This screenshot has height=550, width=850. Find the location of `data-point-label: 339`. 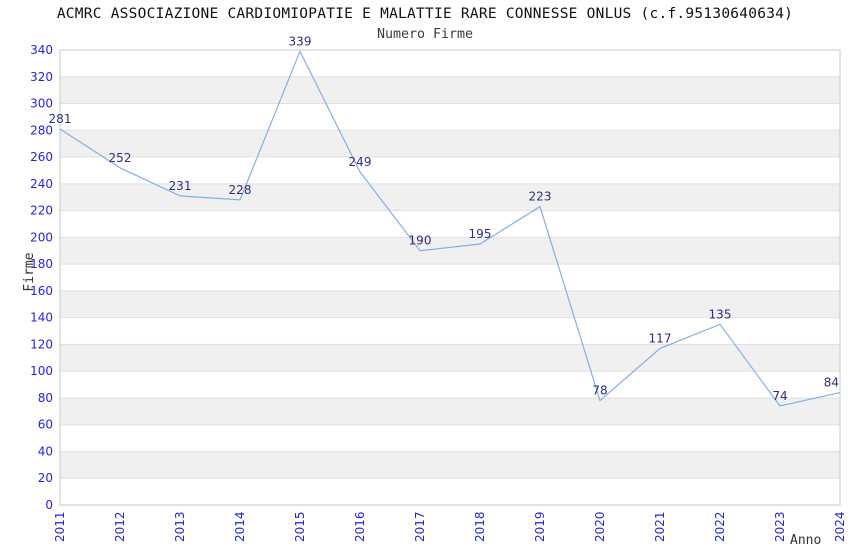

data-point-label: 339 is located at coordinates (300, 41).